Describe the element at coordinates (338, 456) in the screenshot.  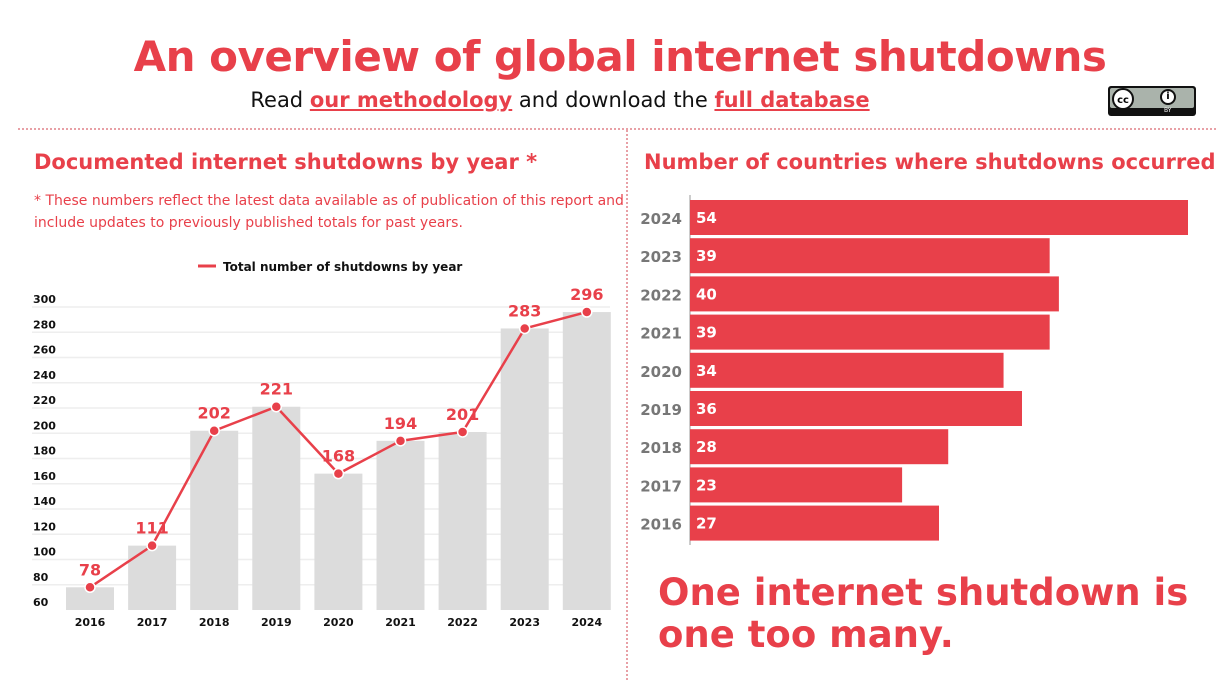
I see `data-label: 168` at that location.